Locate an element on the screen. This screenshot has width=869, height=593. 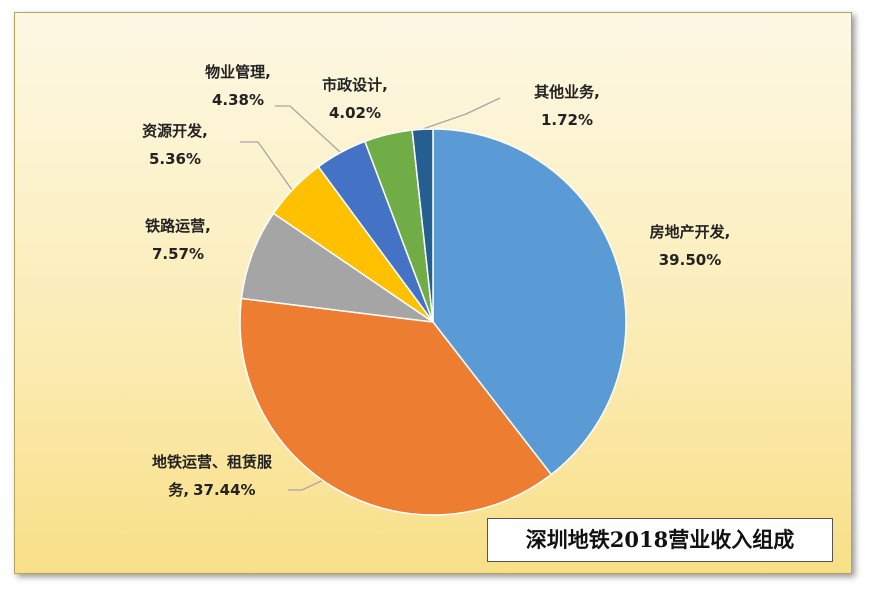
label-text: 1.72% is located at coordinates (567, 120).